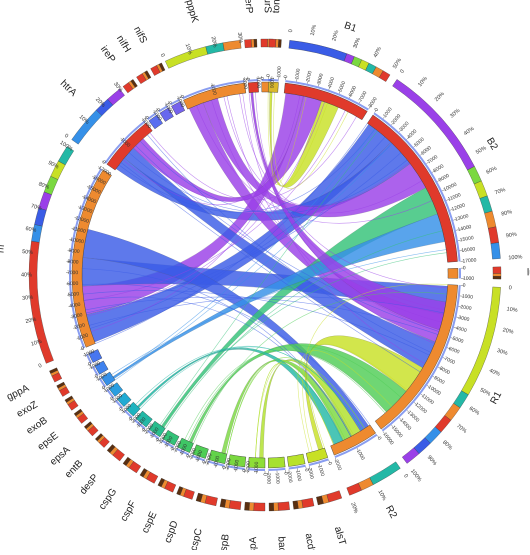 The image size is (530, 555). I want to click on outer-stack-R2, so click(385, 473).